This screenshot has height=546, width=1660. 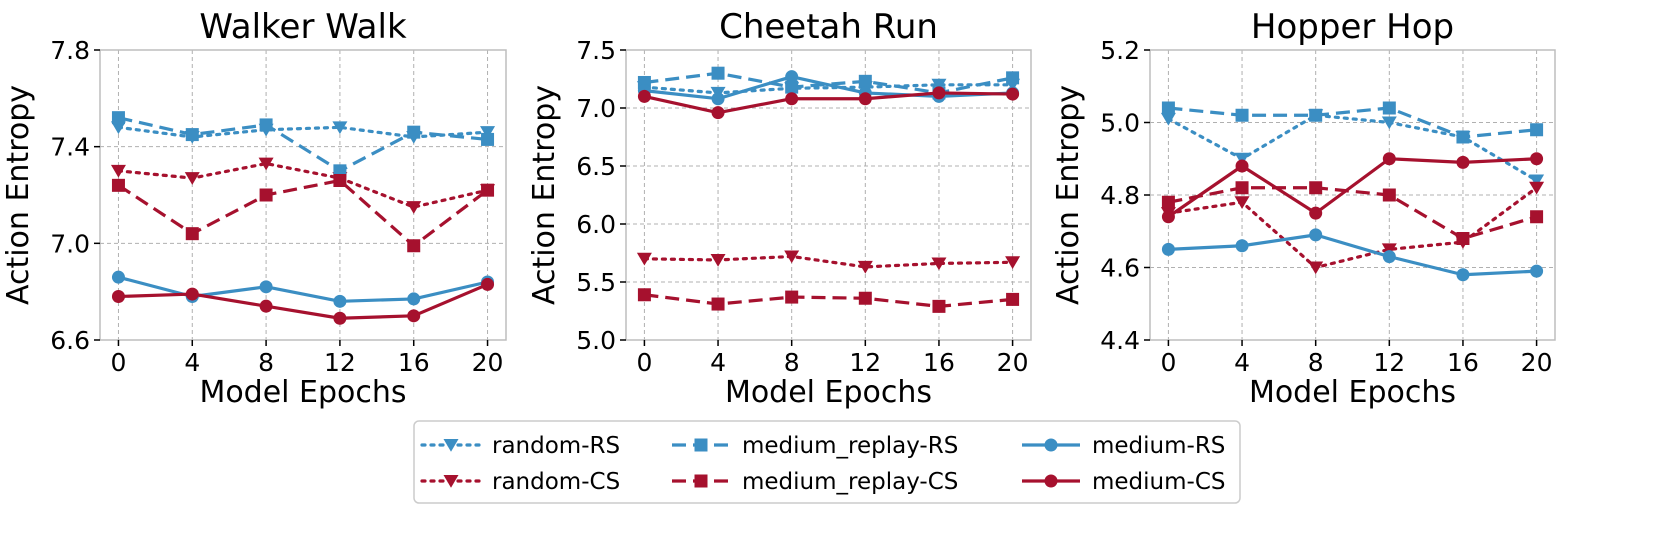 What do you see at coordinates (701, 445) in the screenshot?
I see `legend-marker-medium-replay-rs` at bounding box center [701, 445].